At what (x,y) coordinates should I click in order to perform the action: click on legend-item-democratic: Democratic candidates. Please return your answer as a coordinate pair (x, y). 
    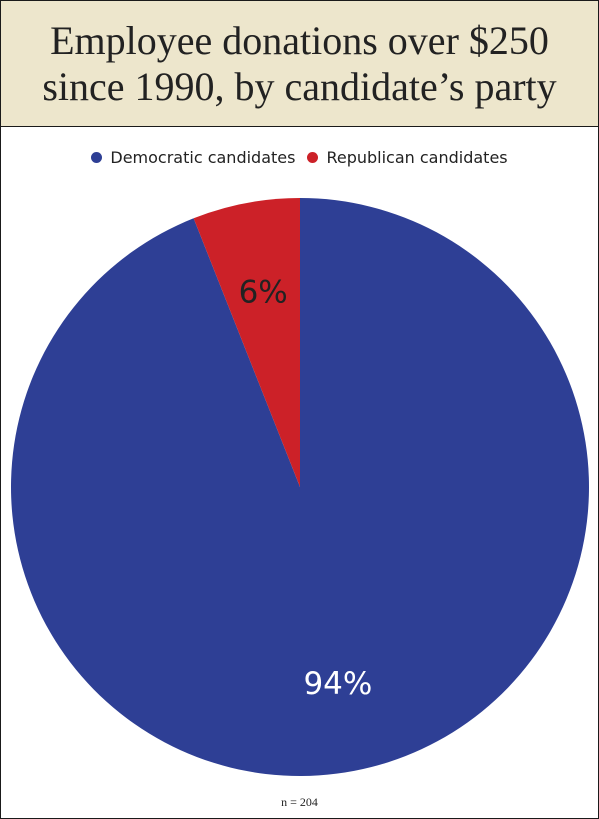
    Looking at the image, I should click on (193, 157).